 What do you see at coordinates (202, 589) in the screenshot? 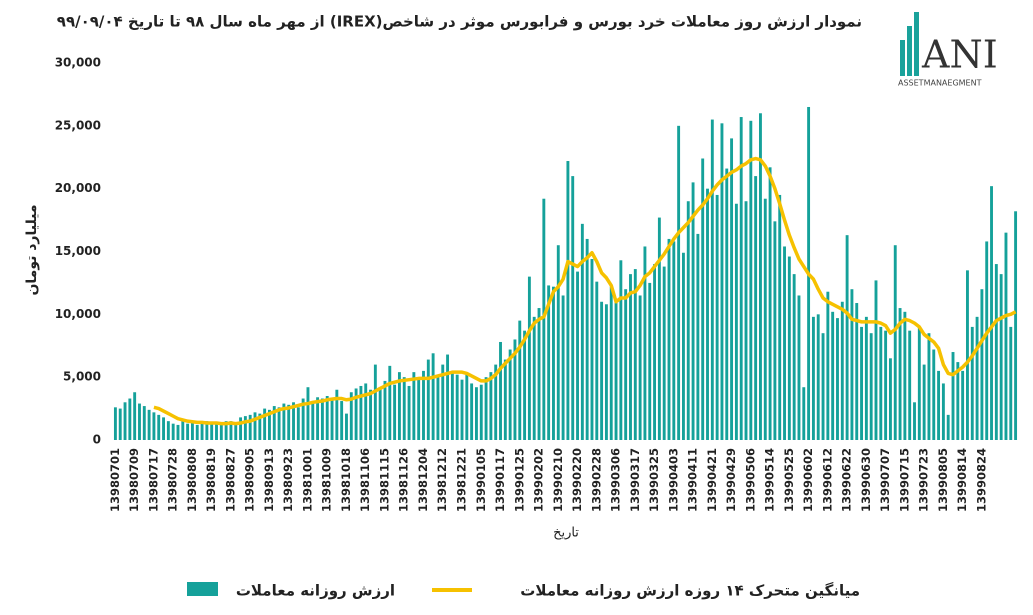
I see `legend-swatch` at bounding box center [202, 589].